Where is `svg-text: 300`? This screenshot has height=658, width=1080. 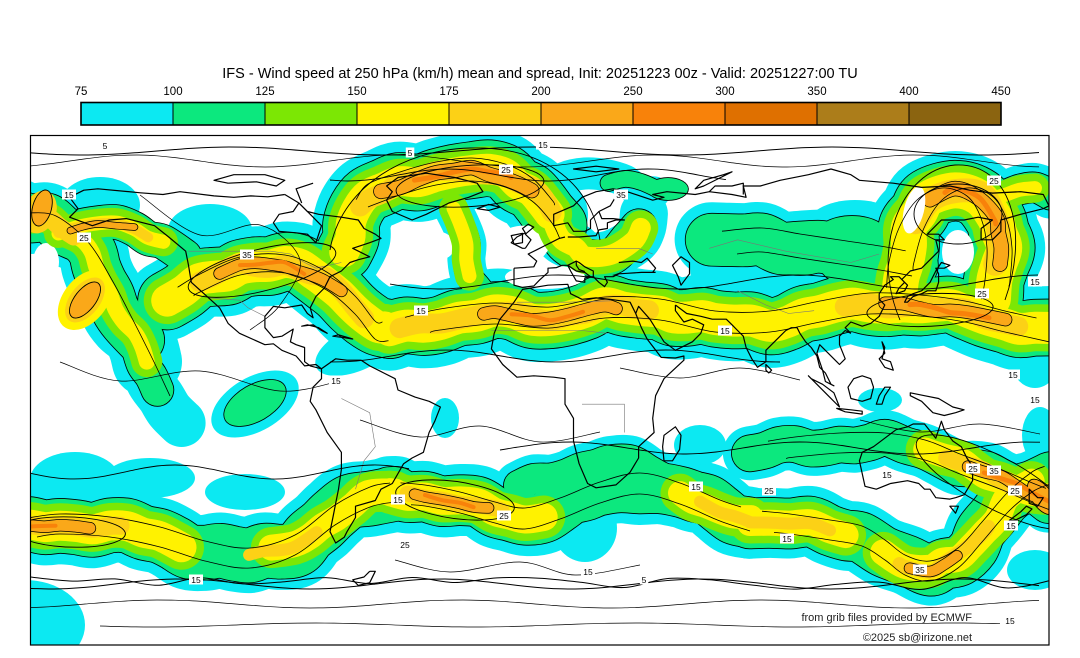
svg-text: 300 is located at coordinates (724, 92).